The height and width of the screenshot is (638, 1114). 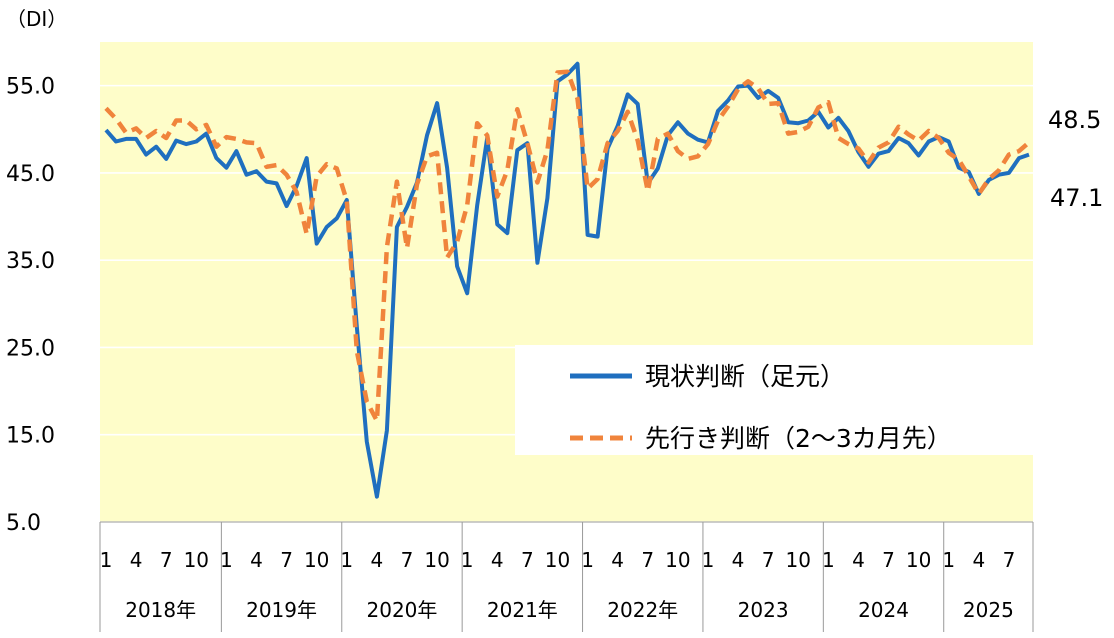 What do you see at coordinates (522, 610) in the screenshot?
I see `year-label: 2021年` at bounding box center [522, 610].